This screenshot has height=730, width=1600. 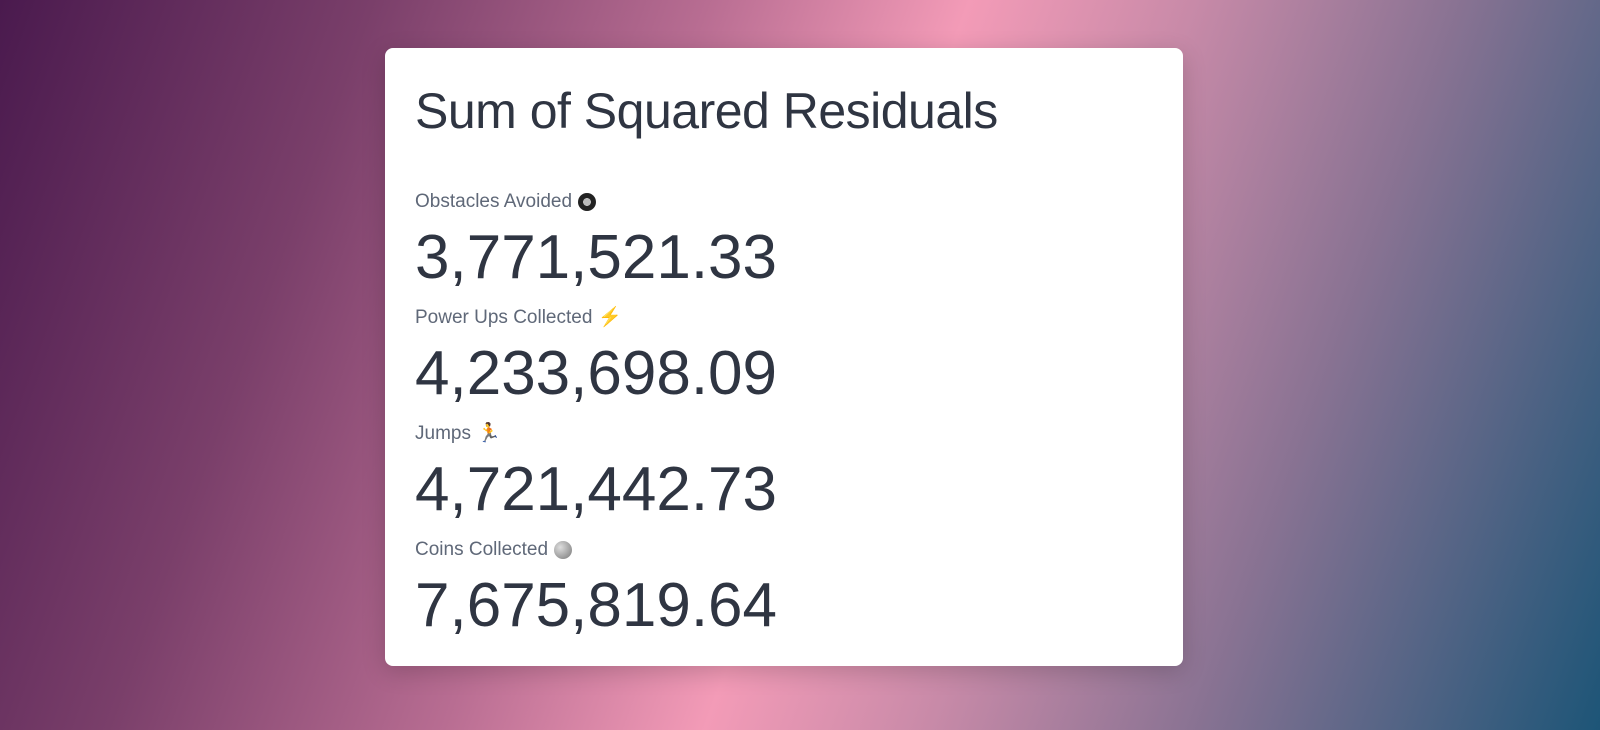 I want to click on coin-icon, so click(x=563, y=550).